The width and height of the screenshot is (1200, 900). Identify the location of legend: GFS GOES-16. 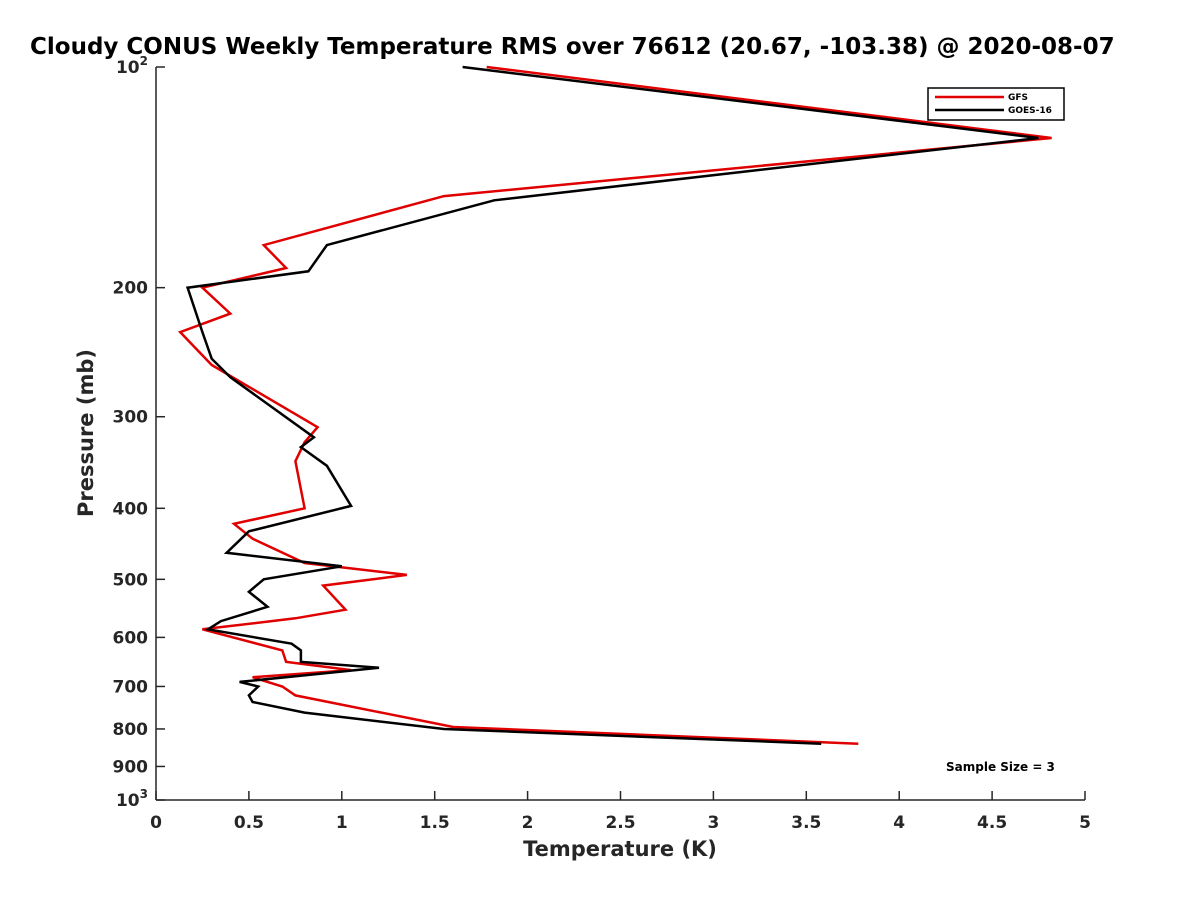
(996, 104).